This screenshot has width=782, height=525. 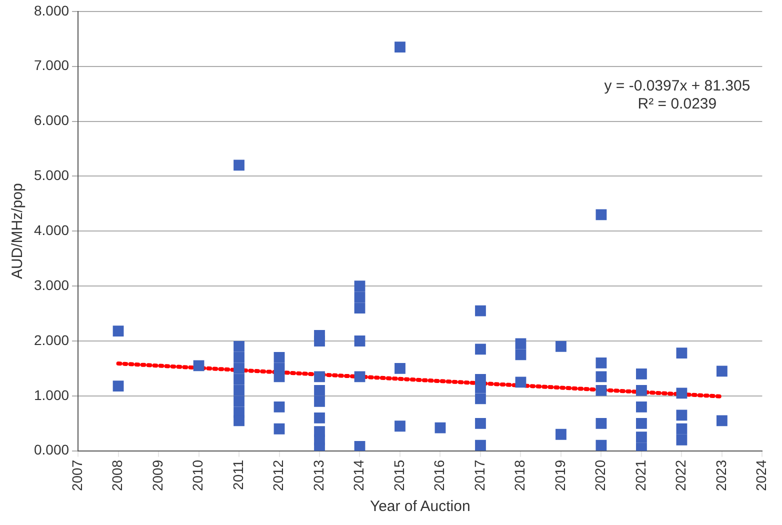 I want to click on y-tick-label: 3.000, so click(x=52, y=284).